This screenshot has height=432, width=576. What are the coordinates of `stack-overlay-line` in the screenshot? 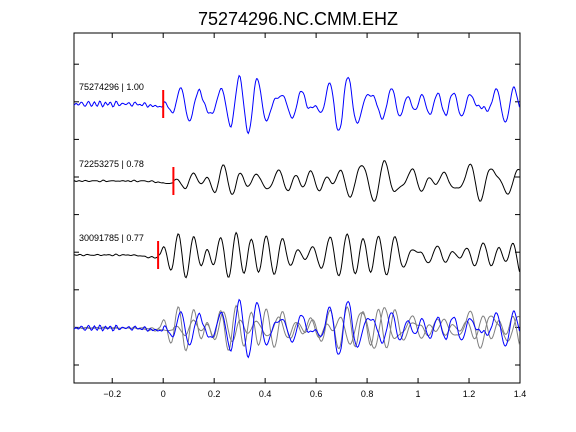 It's located at (296, 328).